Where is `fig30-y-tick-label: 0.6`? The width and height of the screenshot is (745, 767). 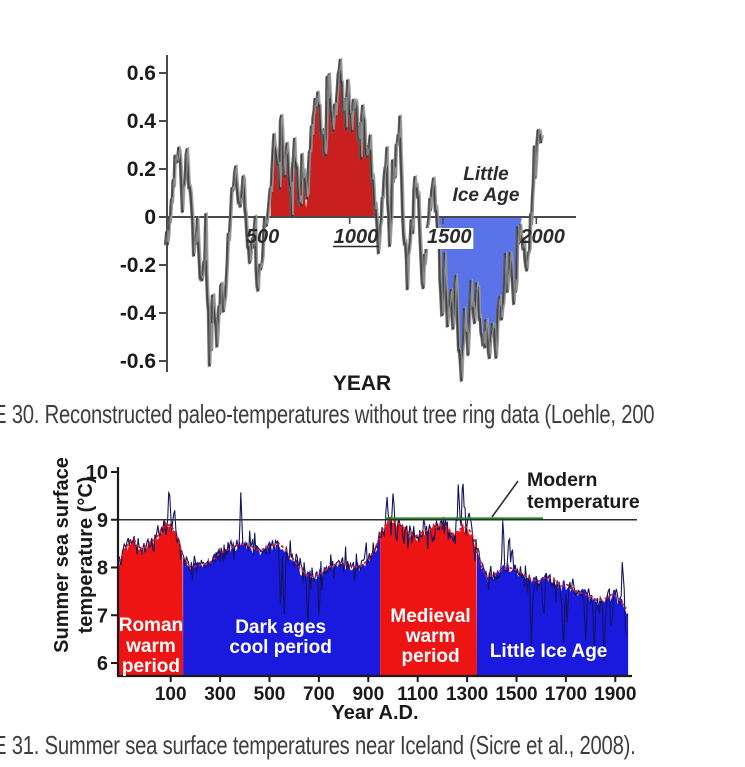
fig30-y-tick-label: 0.6 is located at coordinates (141, 73).